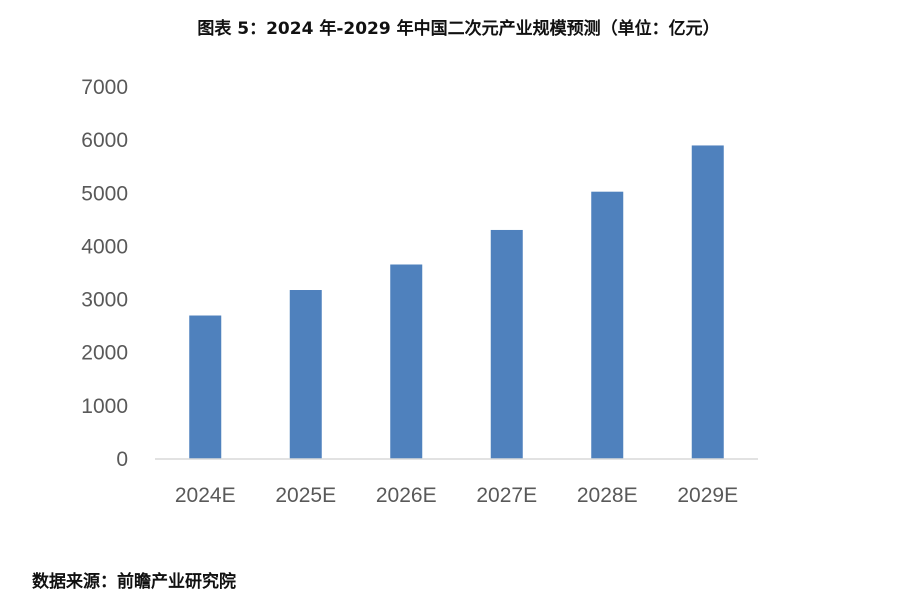 The height and width of the screenshot is (598, 917). Describe the element at coordinates (104, 273) in the screenshot. I see `y-axis: 0 1000 2000 3000 4000 5000 6000 7000` at that location.